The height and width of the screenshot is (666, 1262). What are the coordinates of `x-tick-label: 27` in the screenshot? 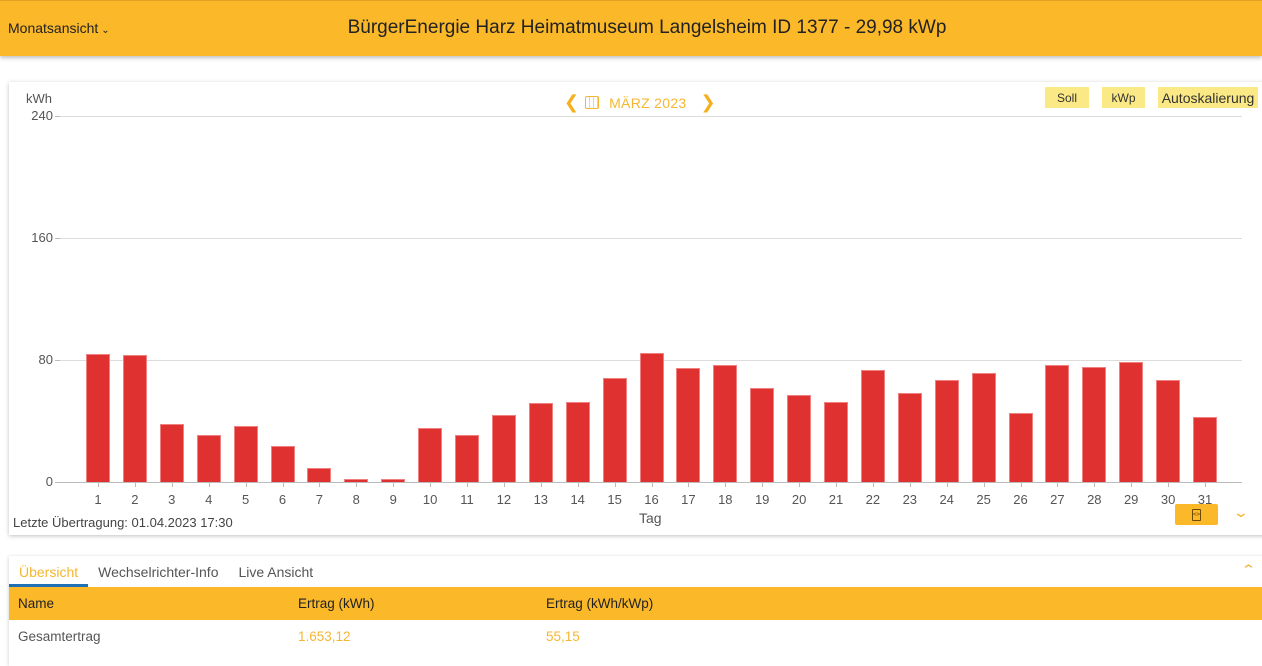 It's located at (1057, 499).